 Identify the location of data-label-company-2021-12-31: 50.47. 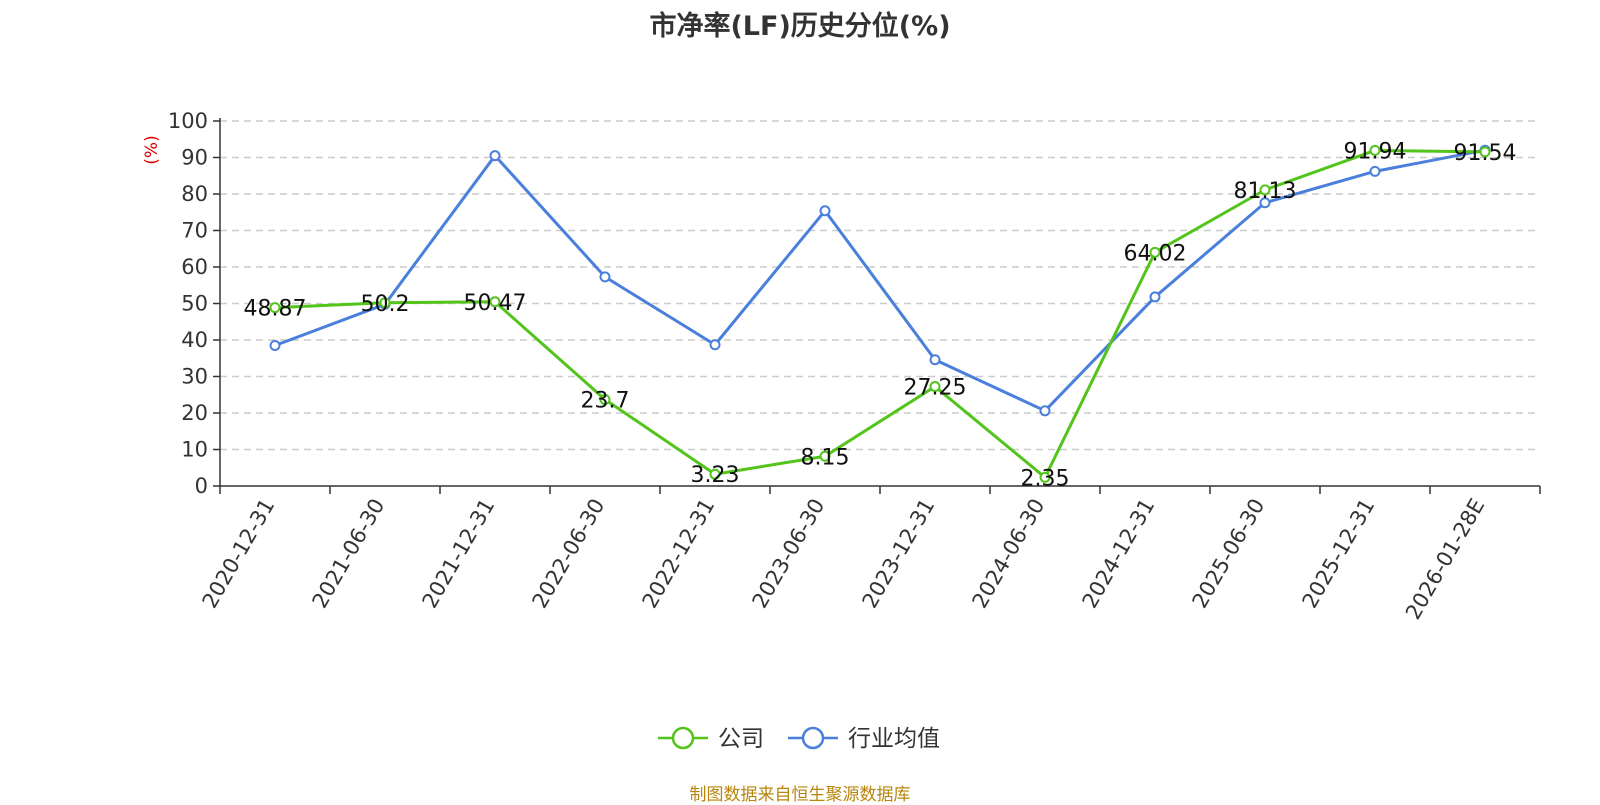
(495, 303).